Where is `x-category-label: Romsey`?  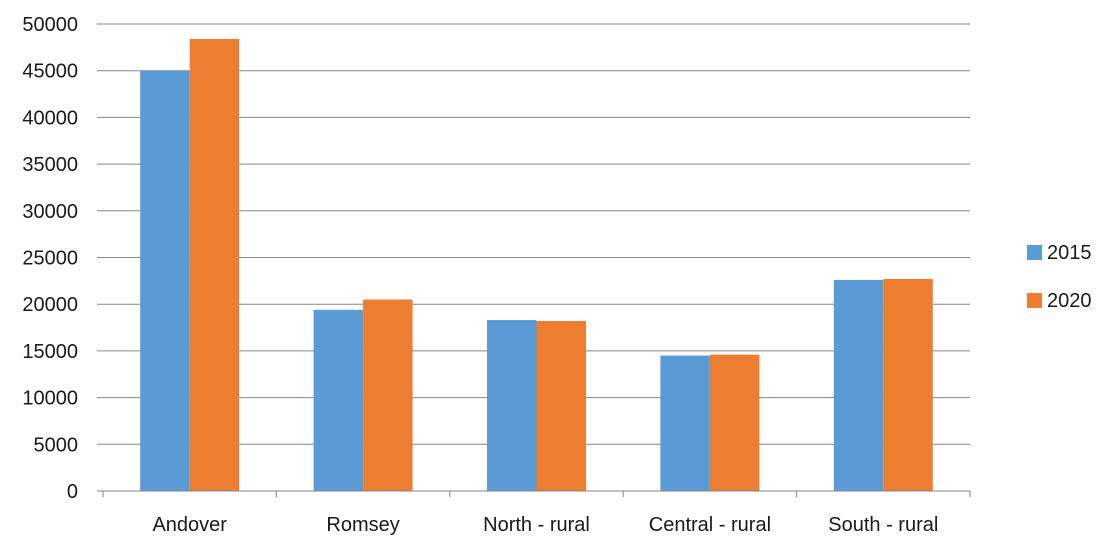
x-category-label: Romsey is located at coordinates (362, 525).